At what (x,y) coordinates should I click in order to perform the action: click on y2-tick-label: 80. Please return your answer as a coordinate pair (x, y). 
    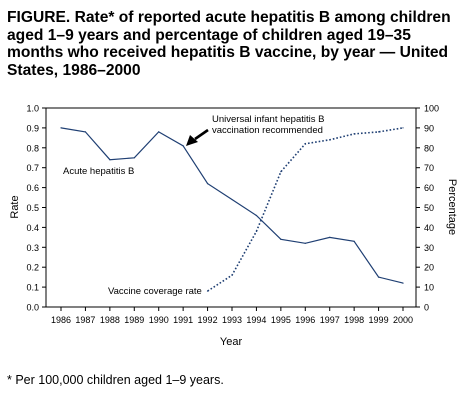
    Looking at the image, I should click on (429, 148).